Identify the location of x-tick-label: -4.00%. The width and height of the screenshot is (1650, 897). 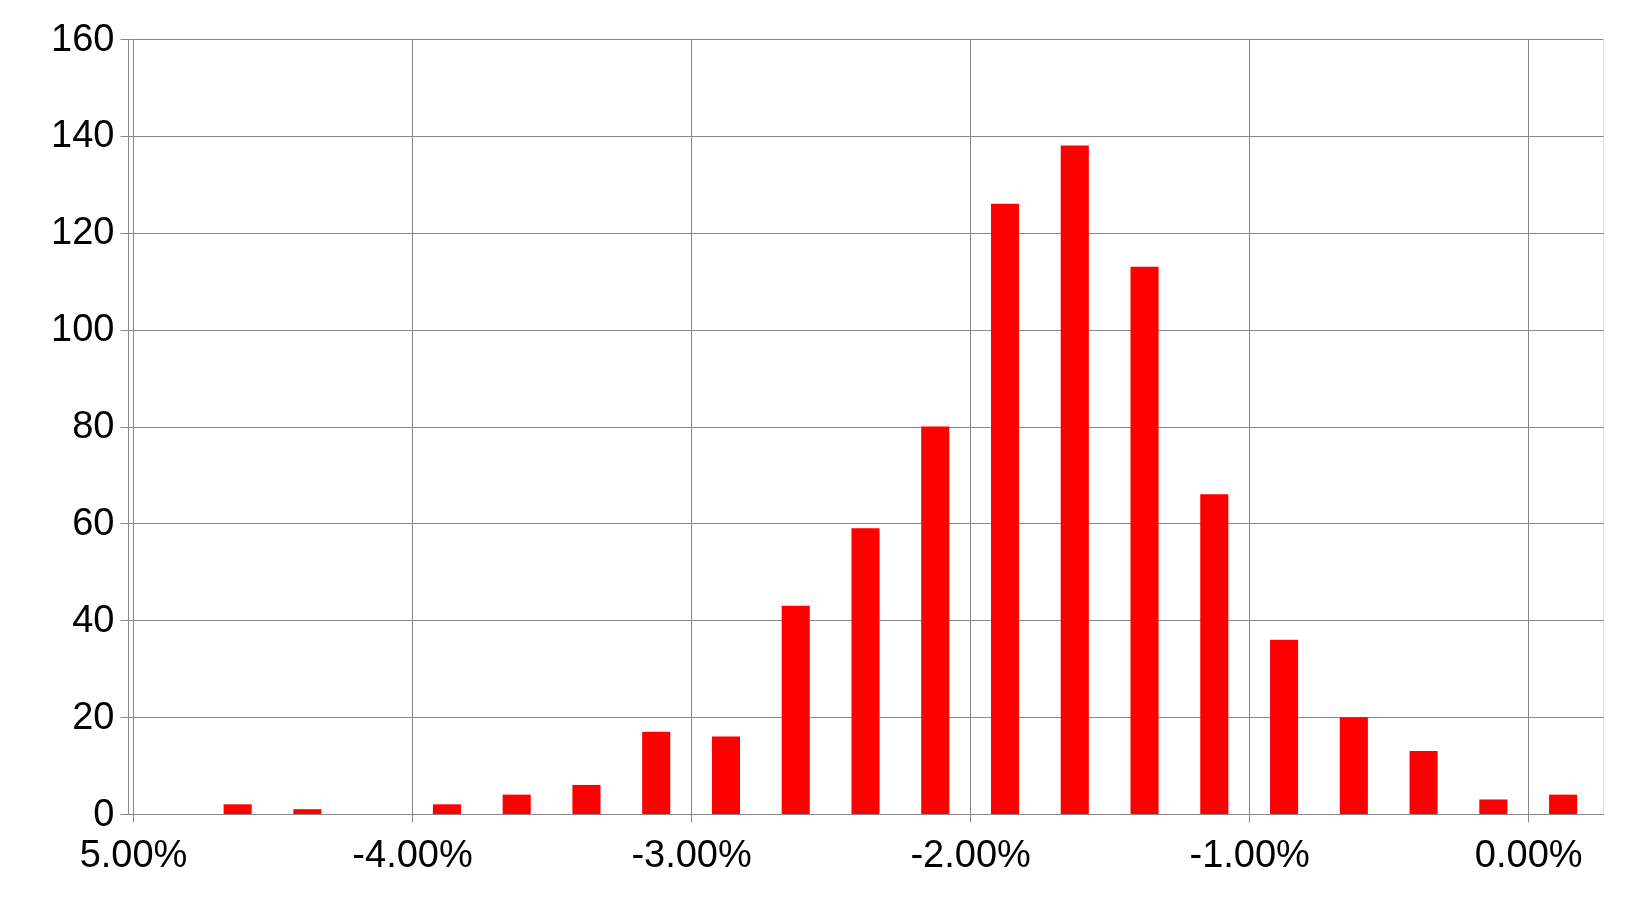
(412, 853).